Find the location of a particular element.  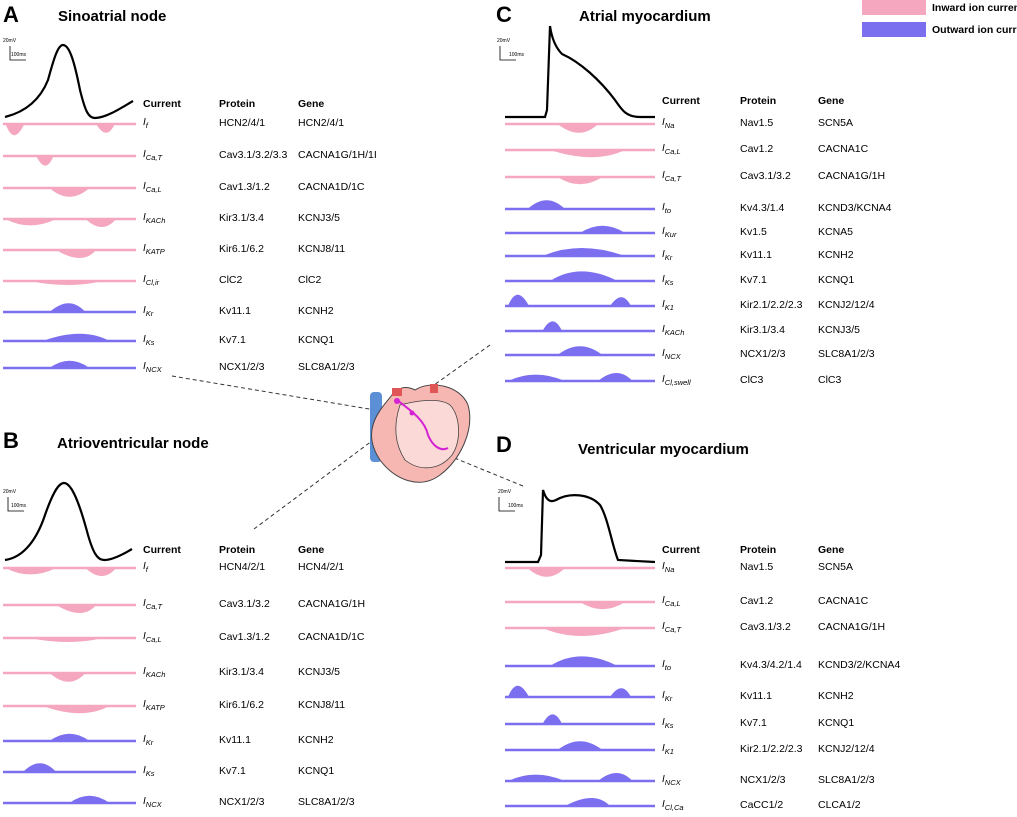

current-label: INa is located at coordinates (668, 567).